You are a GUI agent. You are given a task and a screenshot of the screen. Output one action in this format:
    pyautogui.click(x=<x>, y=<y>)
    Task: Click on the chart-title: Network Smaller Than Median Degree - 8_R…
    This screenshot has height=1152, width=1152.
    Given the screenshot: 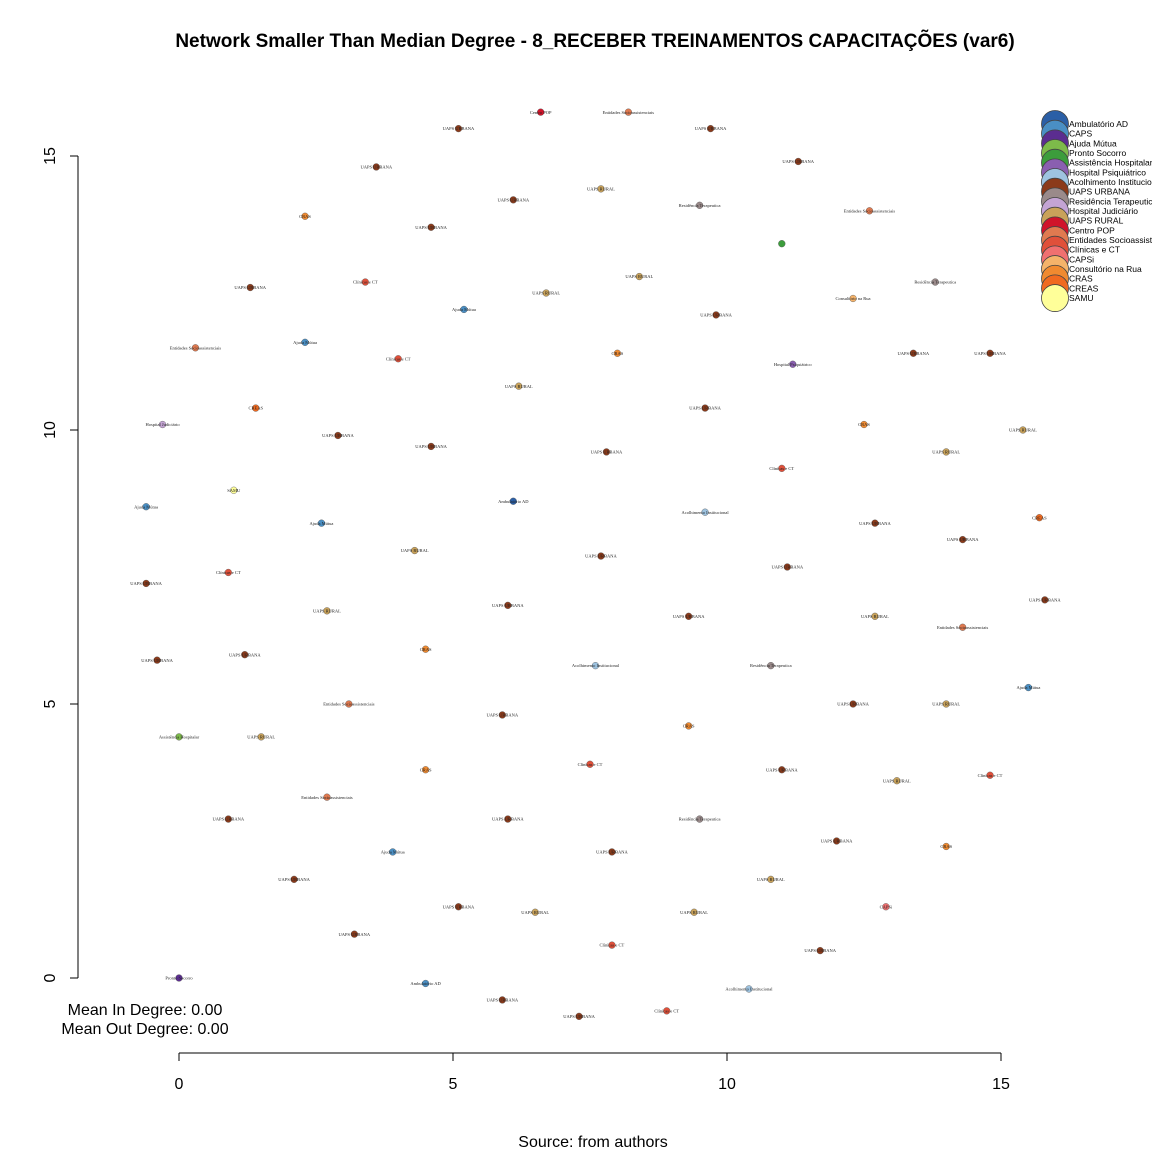 What is the action you would take?
    pyautogui.click(x=594, y=41)
    